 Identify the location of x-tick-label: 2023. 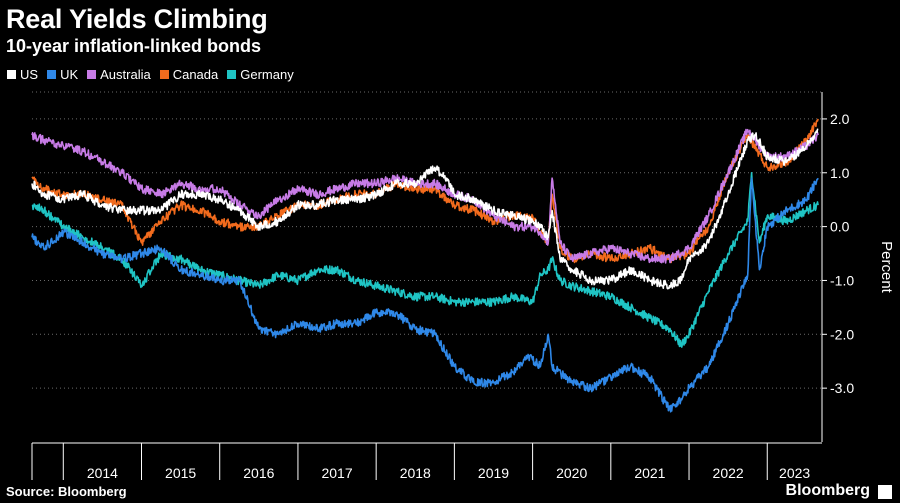
(794, 473).